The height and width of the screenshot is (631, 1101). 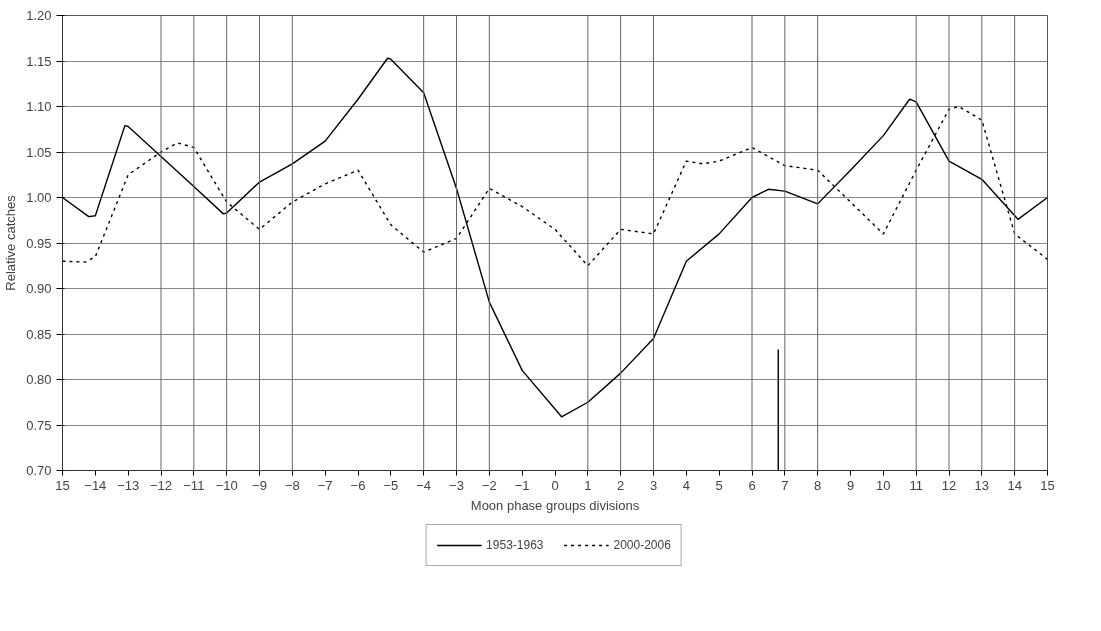 What do you see at coordinates (95, 485) in the screenshot?
I see `x-tick-label: −14` at bounding box center [95, 485].